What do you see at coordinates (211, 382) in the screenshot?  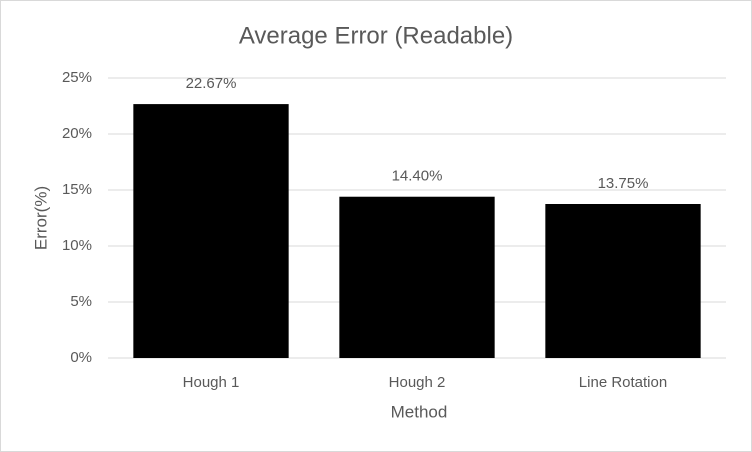 I see `x-tick-label: Hough 1` at bounding box center [211, 382].